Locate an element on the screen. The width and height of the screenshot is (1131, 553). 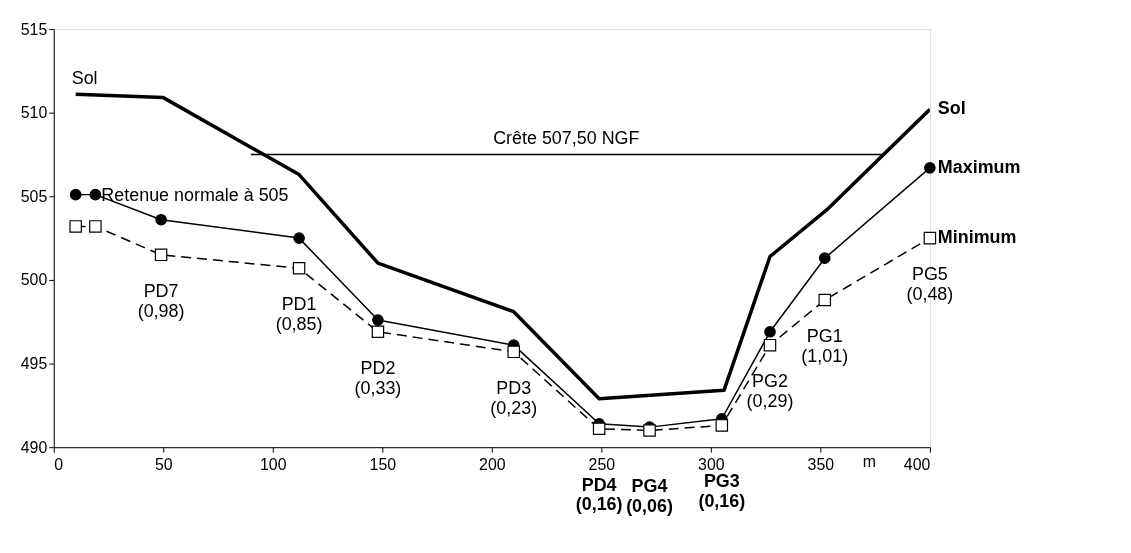
x-tick-label: 150 is located at coordinates (383, 464).